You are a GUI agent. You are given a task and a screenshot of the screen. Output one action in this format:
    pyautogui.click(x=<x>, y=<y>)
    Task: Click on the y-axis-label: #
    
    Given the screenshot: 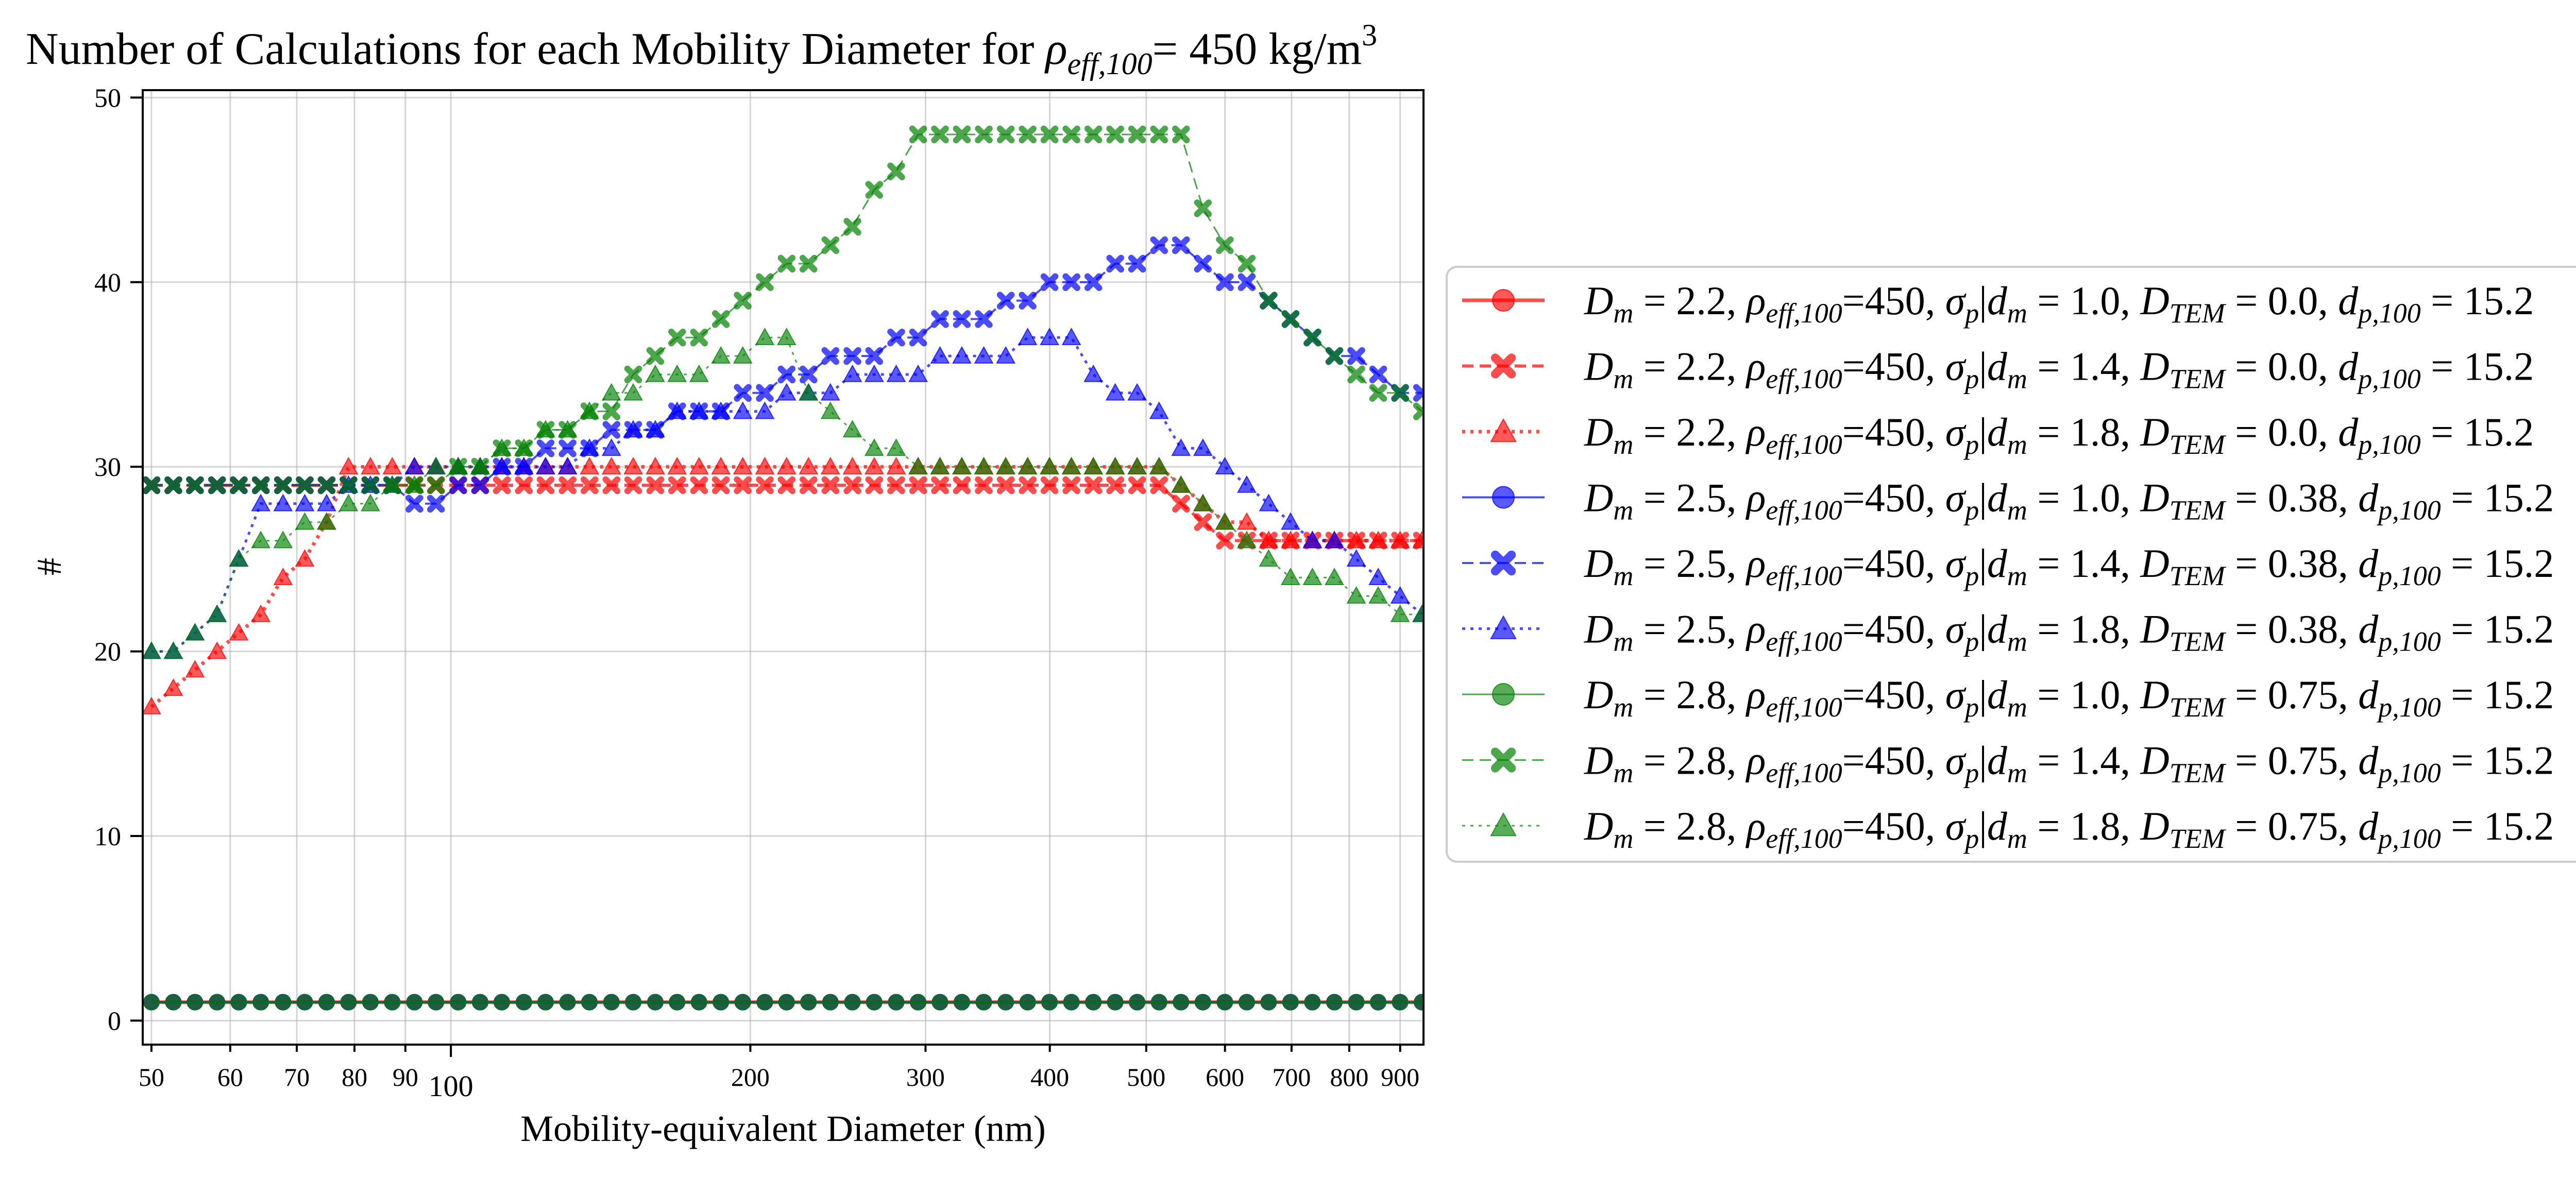 What is the action you would take?
    pyautogui.click(x=49, y=566)
    